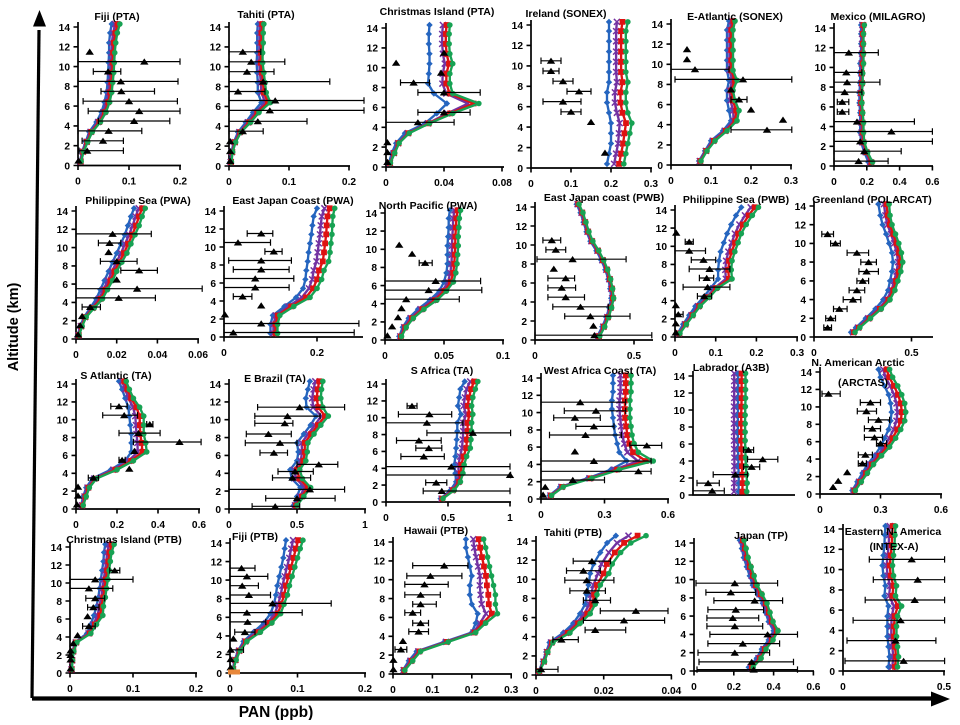 This screenshot has width=960, height=725. Describe the element at coordinates (198, 355) in the screenshot. I see `svg-text: 0.06` at that location.